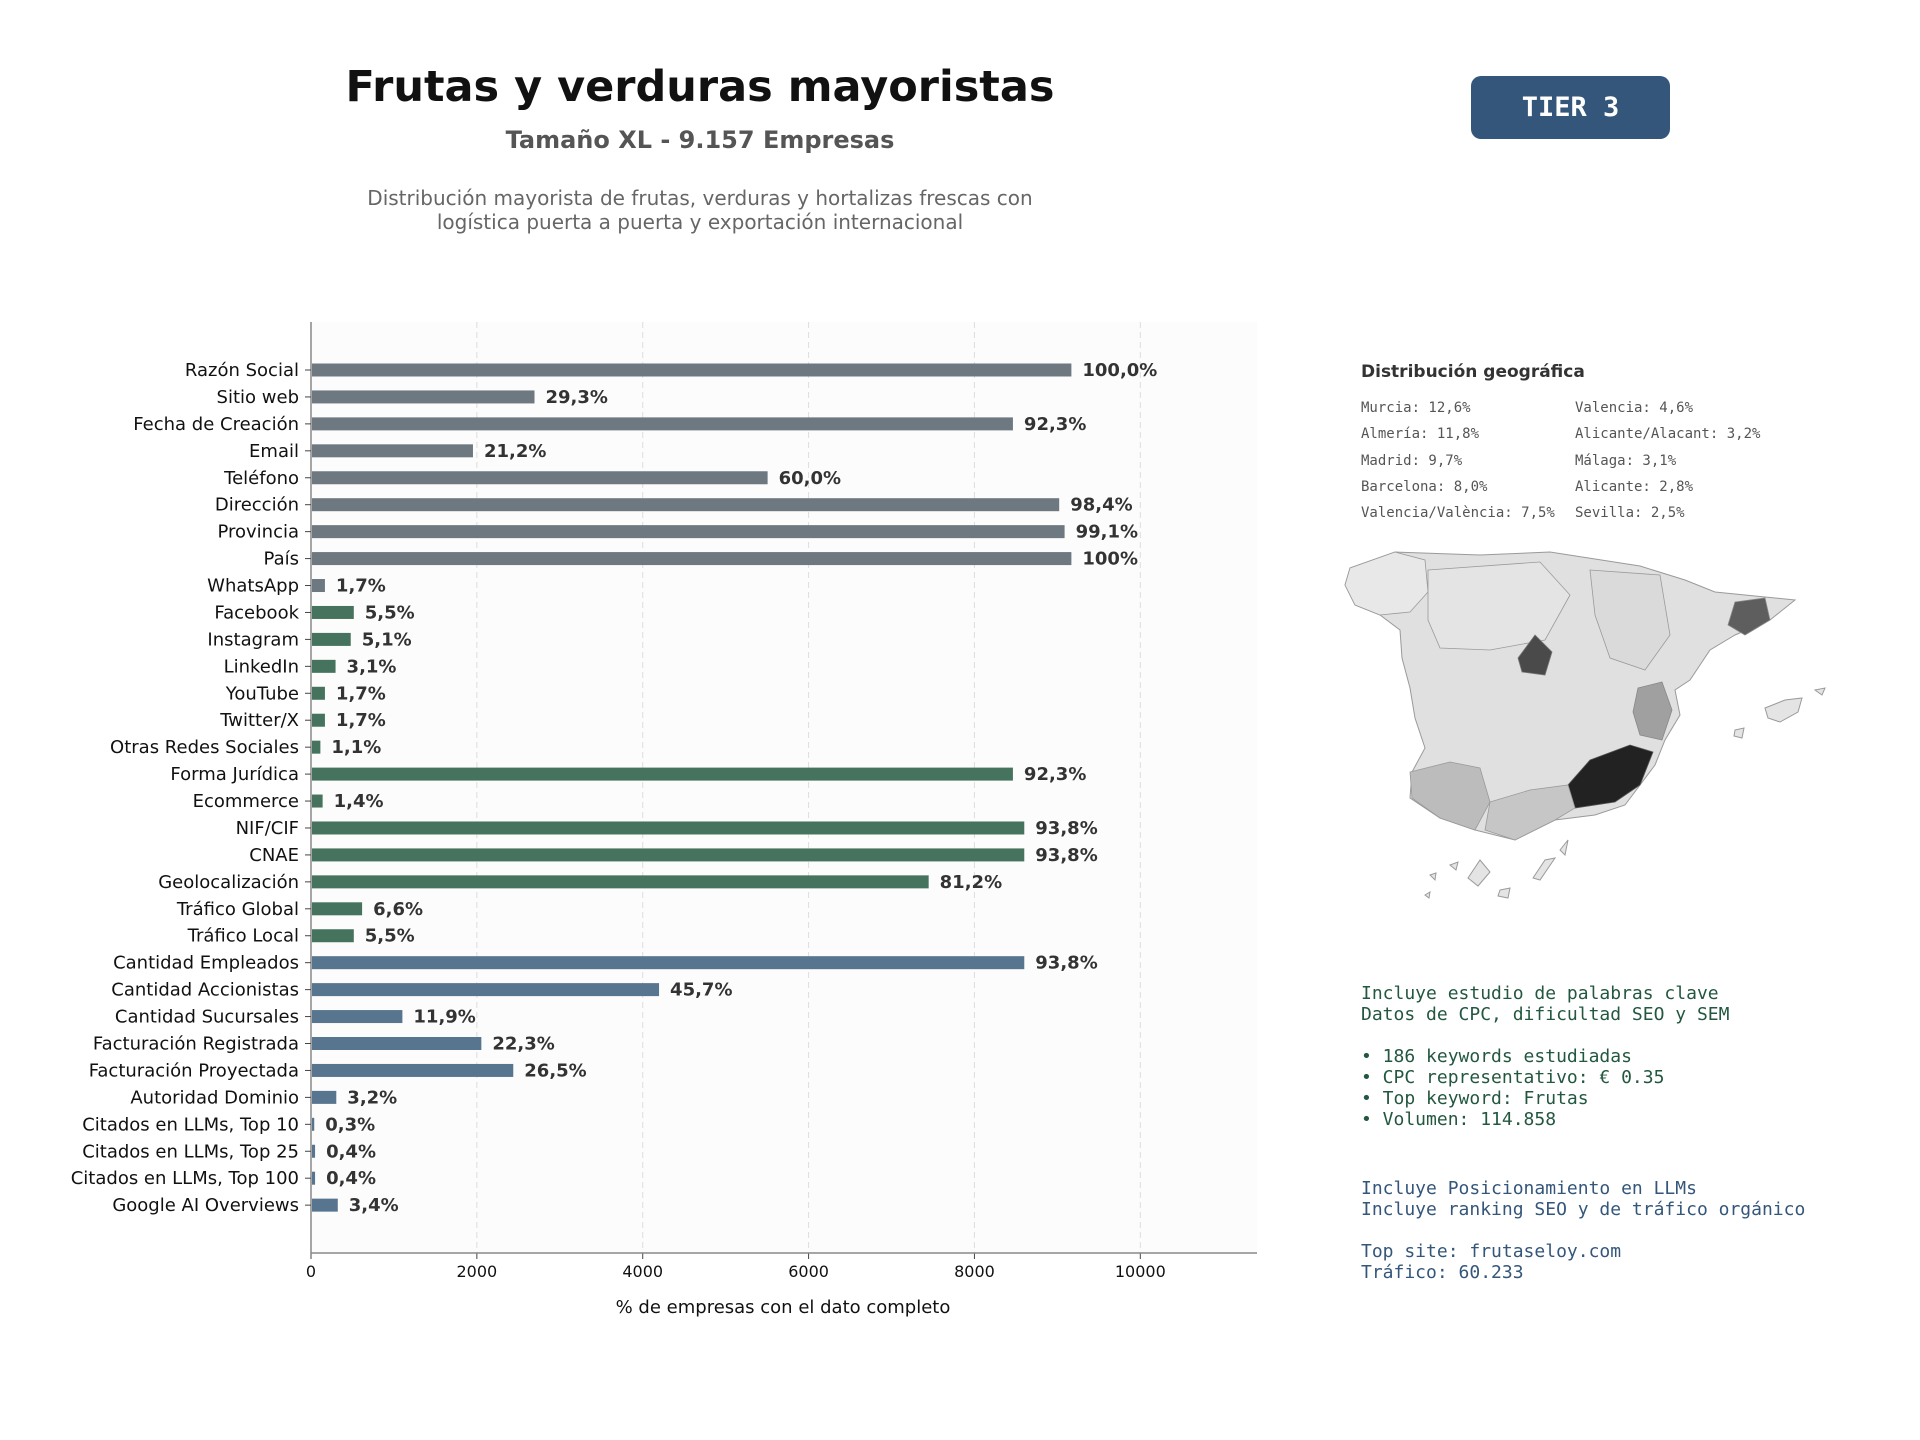 This screenshot has width=1920, height=1440. Describe the element at coordinates (207, 1017) in the screenshot. I see `category-label: Cantidad Sucursales` at that location.